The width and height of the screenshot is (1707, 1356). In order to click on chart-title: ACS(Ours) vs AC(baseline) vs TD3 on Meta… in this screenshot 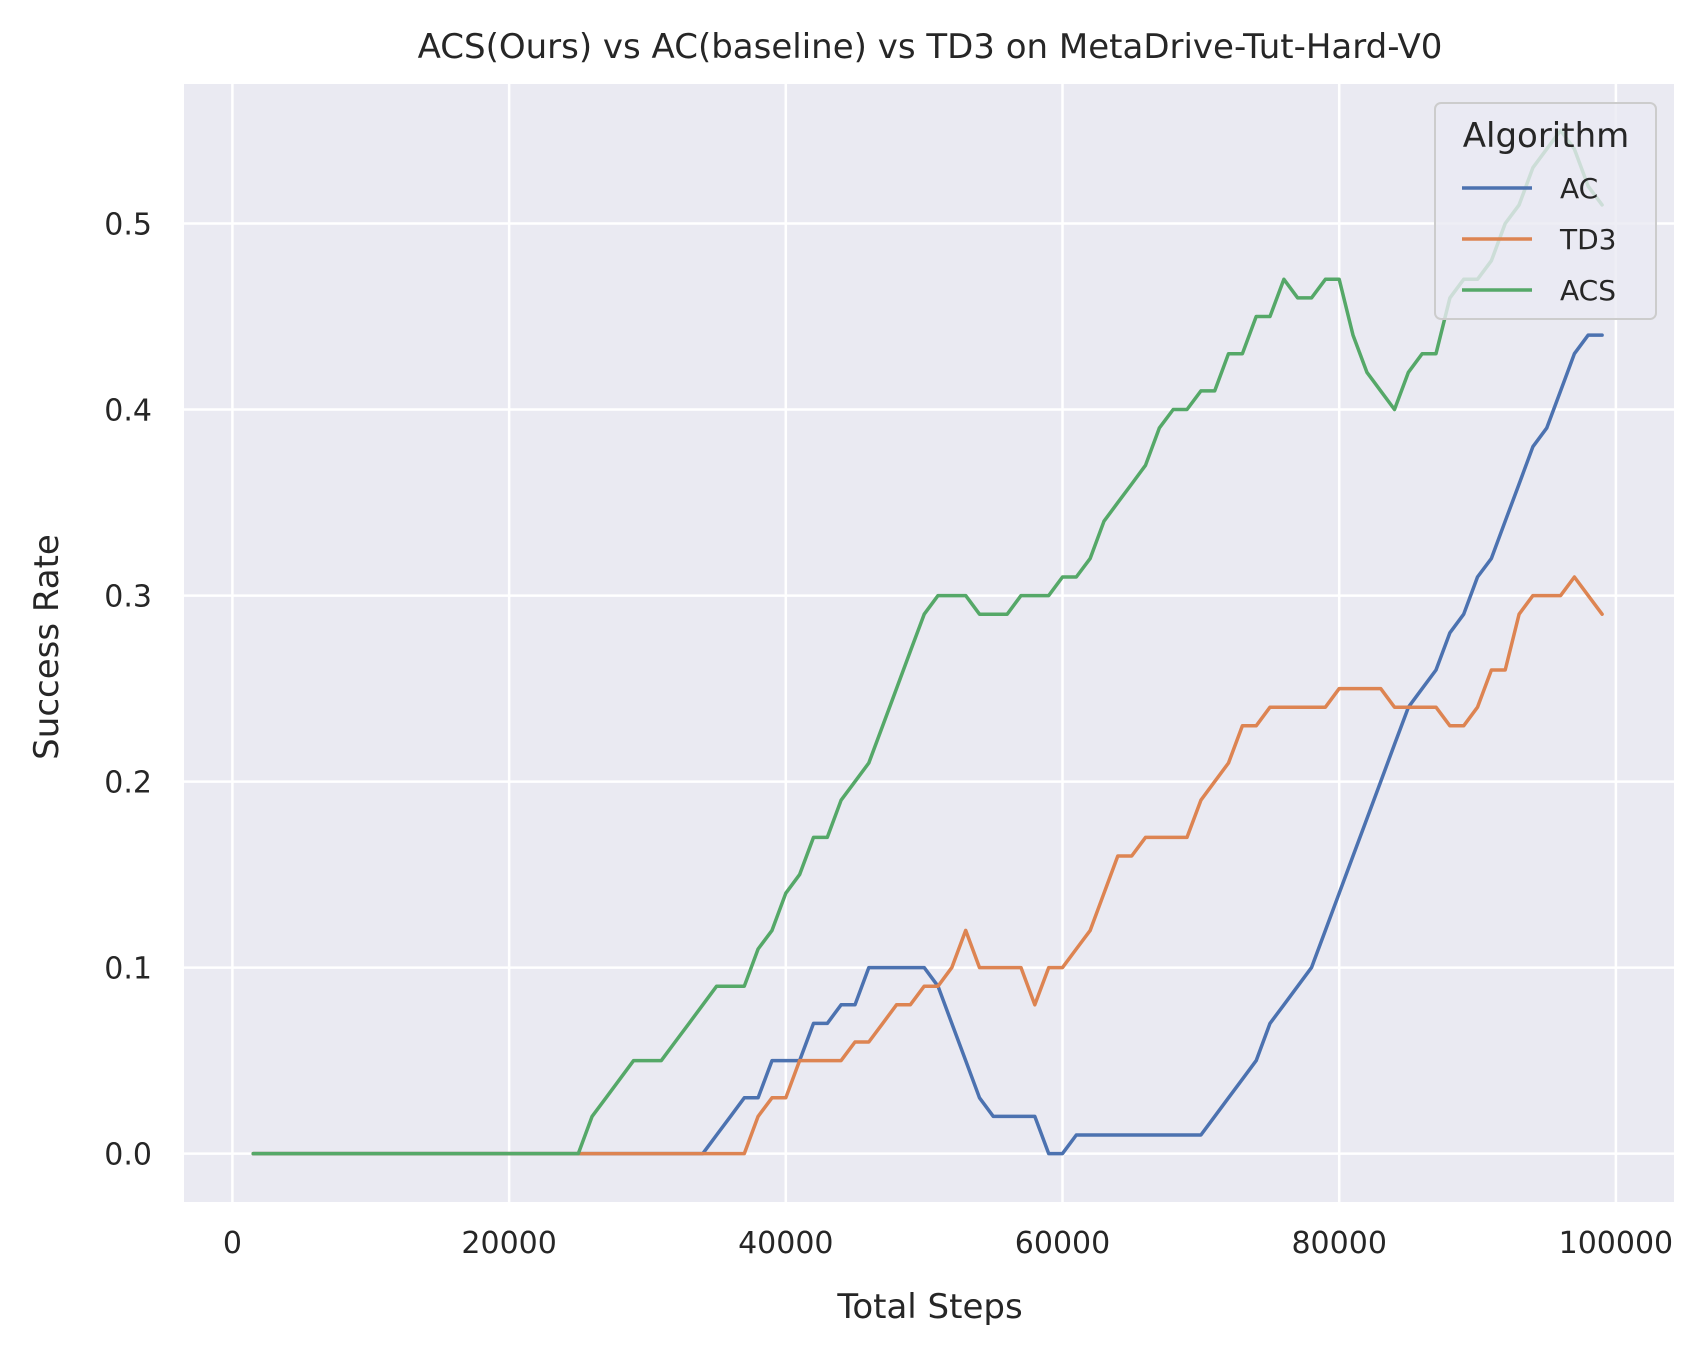, I will do `click(930, 47)`.